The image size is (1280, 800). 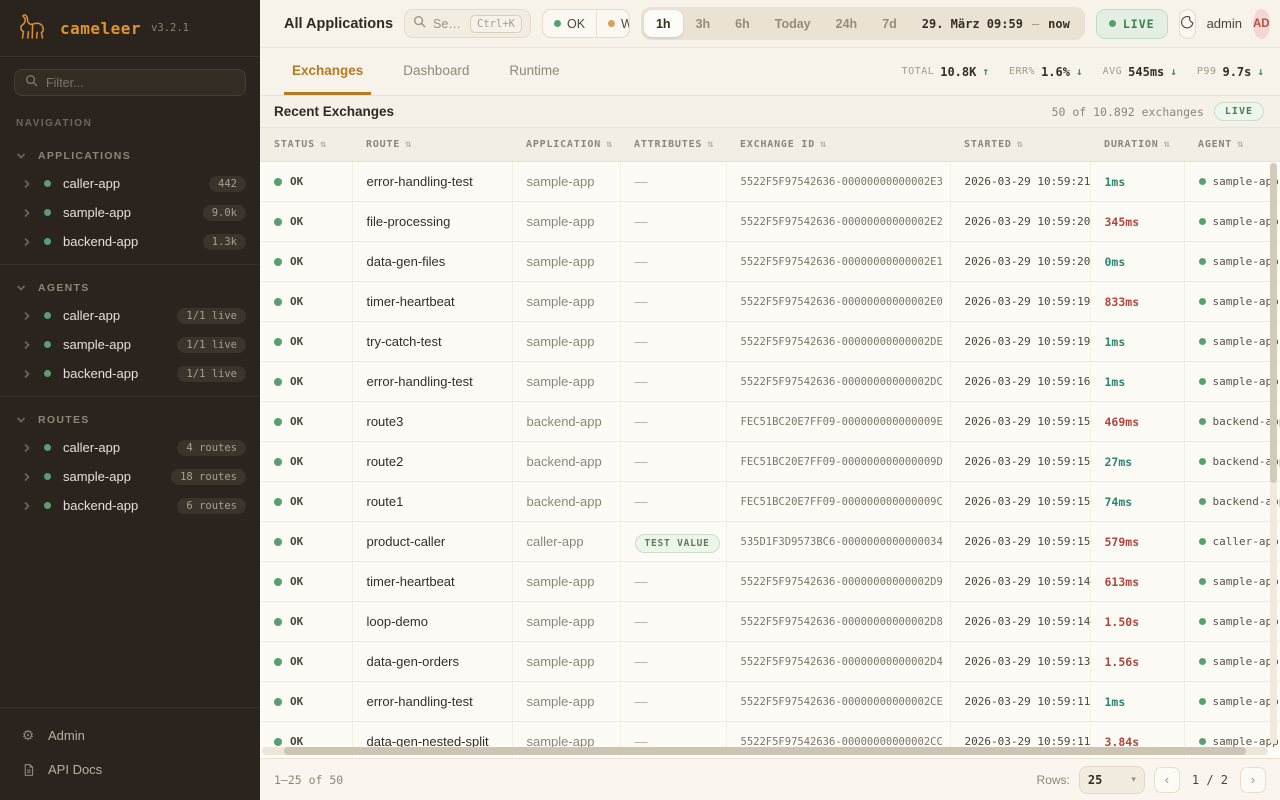 I want to click on avatar: AD, so click(x=1261, y=23).